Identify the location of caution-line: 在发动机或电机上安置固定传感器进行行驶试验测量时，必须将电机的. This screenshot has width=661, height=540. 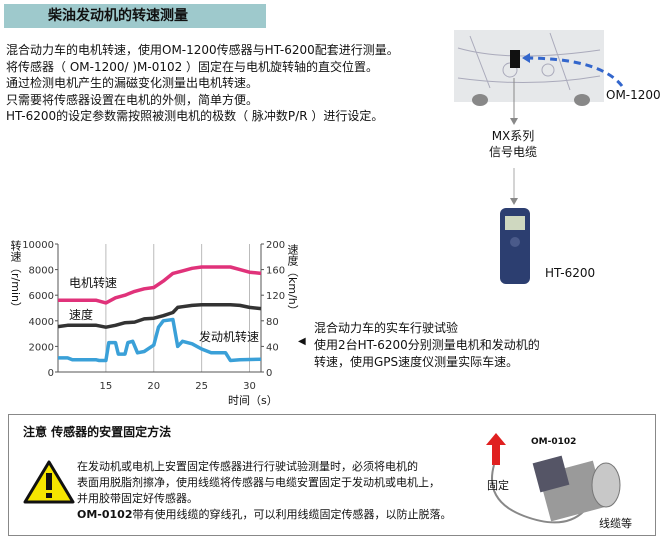
(247, 466).